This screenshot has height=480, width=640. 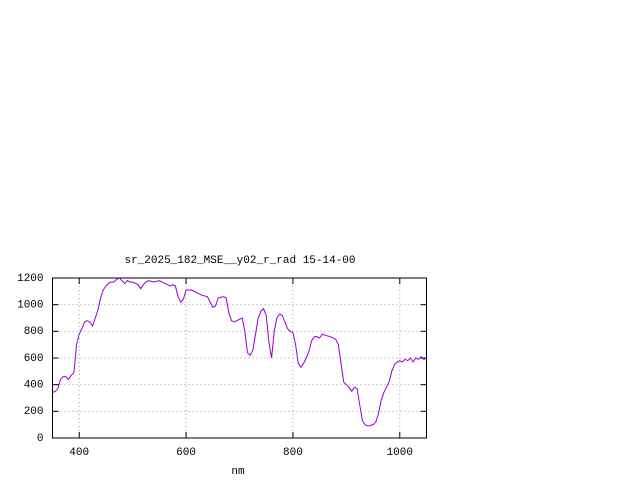 What do you see at coordinates (34, 412) in the screenshot?
I see `y-tick-label: 200` at bounding box center [34, 412].